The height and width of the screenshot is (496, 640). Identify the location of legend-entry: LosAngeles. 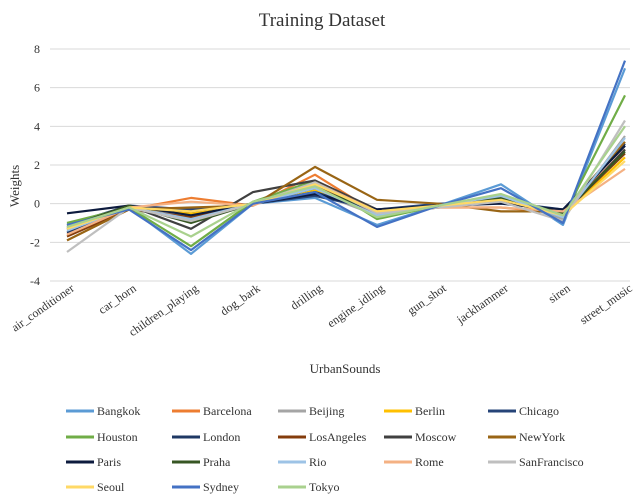
(338, 437).